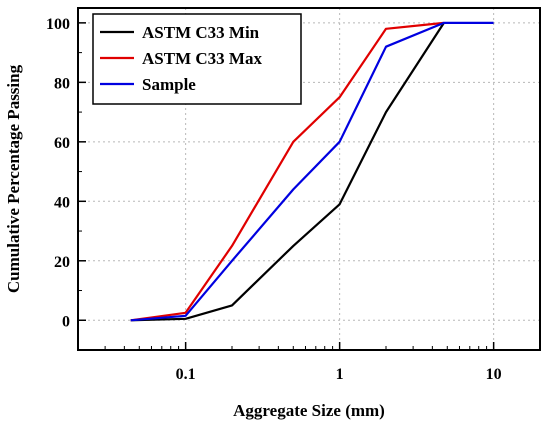 This screenshot has width=550, height=426. Describe the element at coordinates (62, 202) in the screenshot. I see `y-tick-label: 40` at that location.